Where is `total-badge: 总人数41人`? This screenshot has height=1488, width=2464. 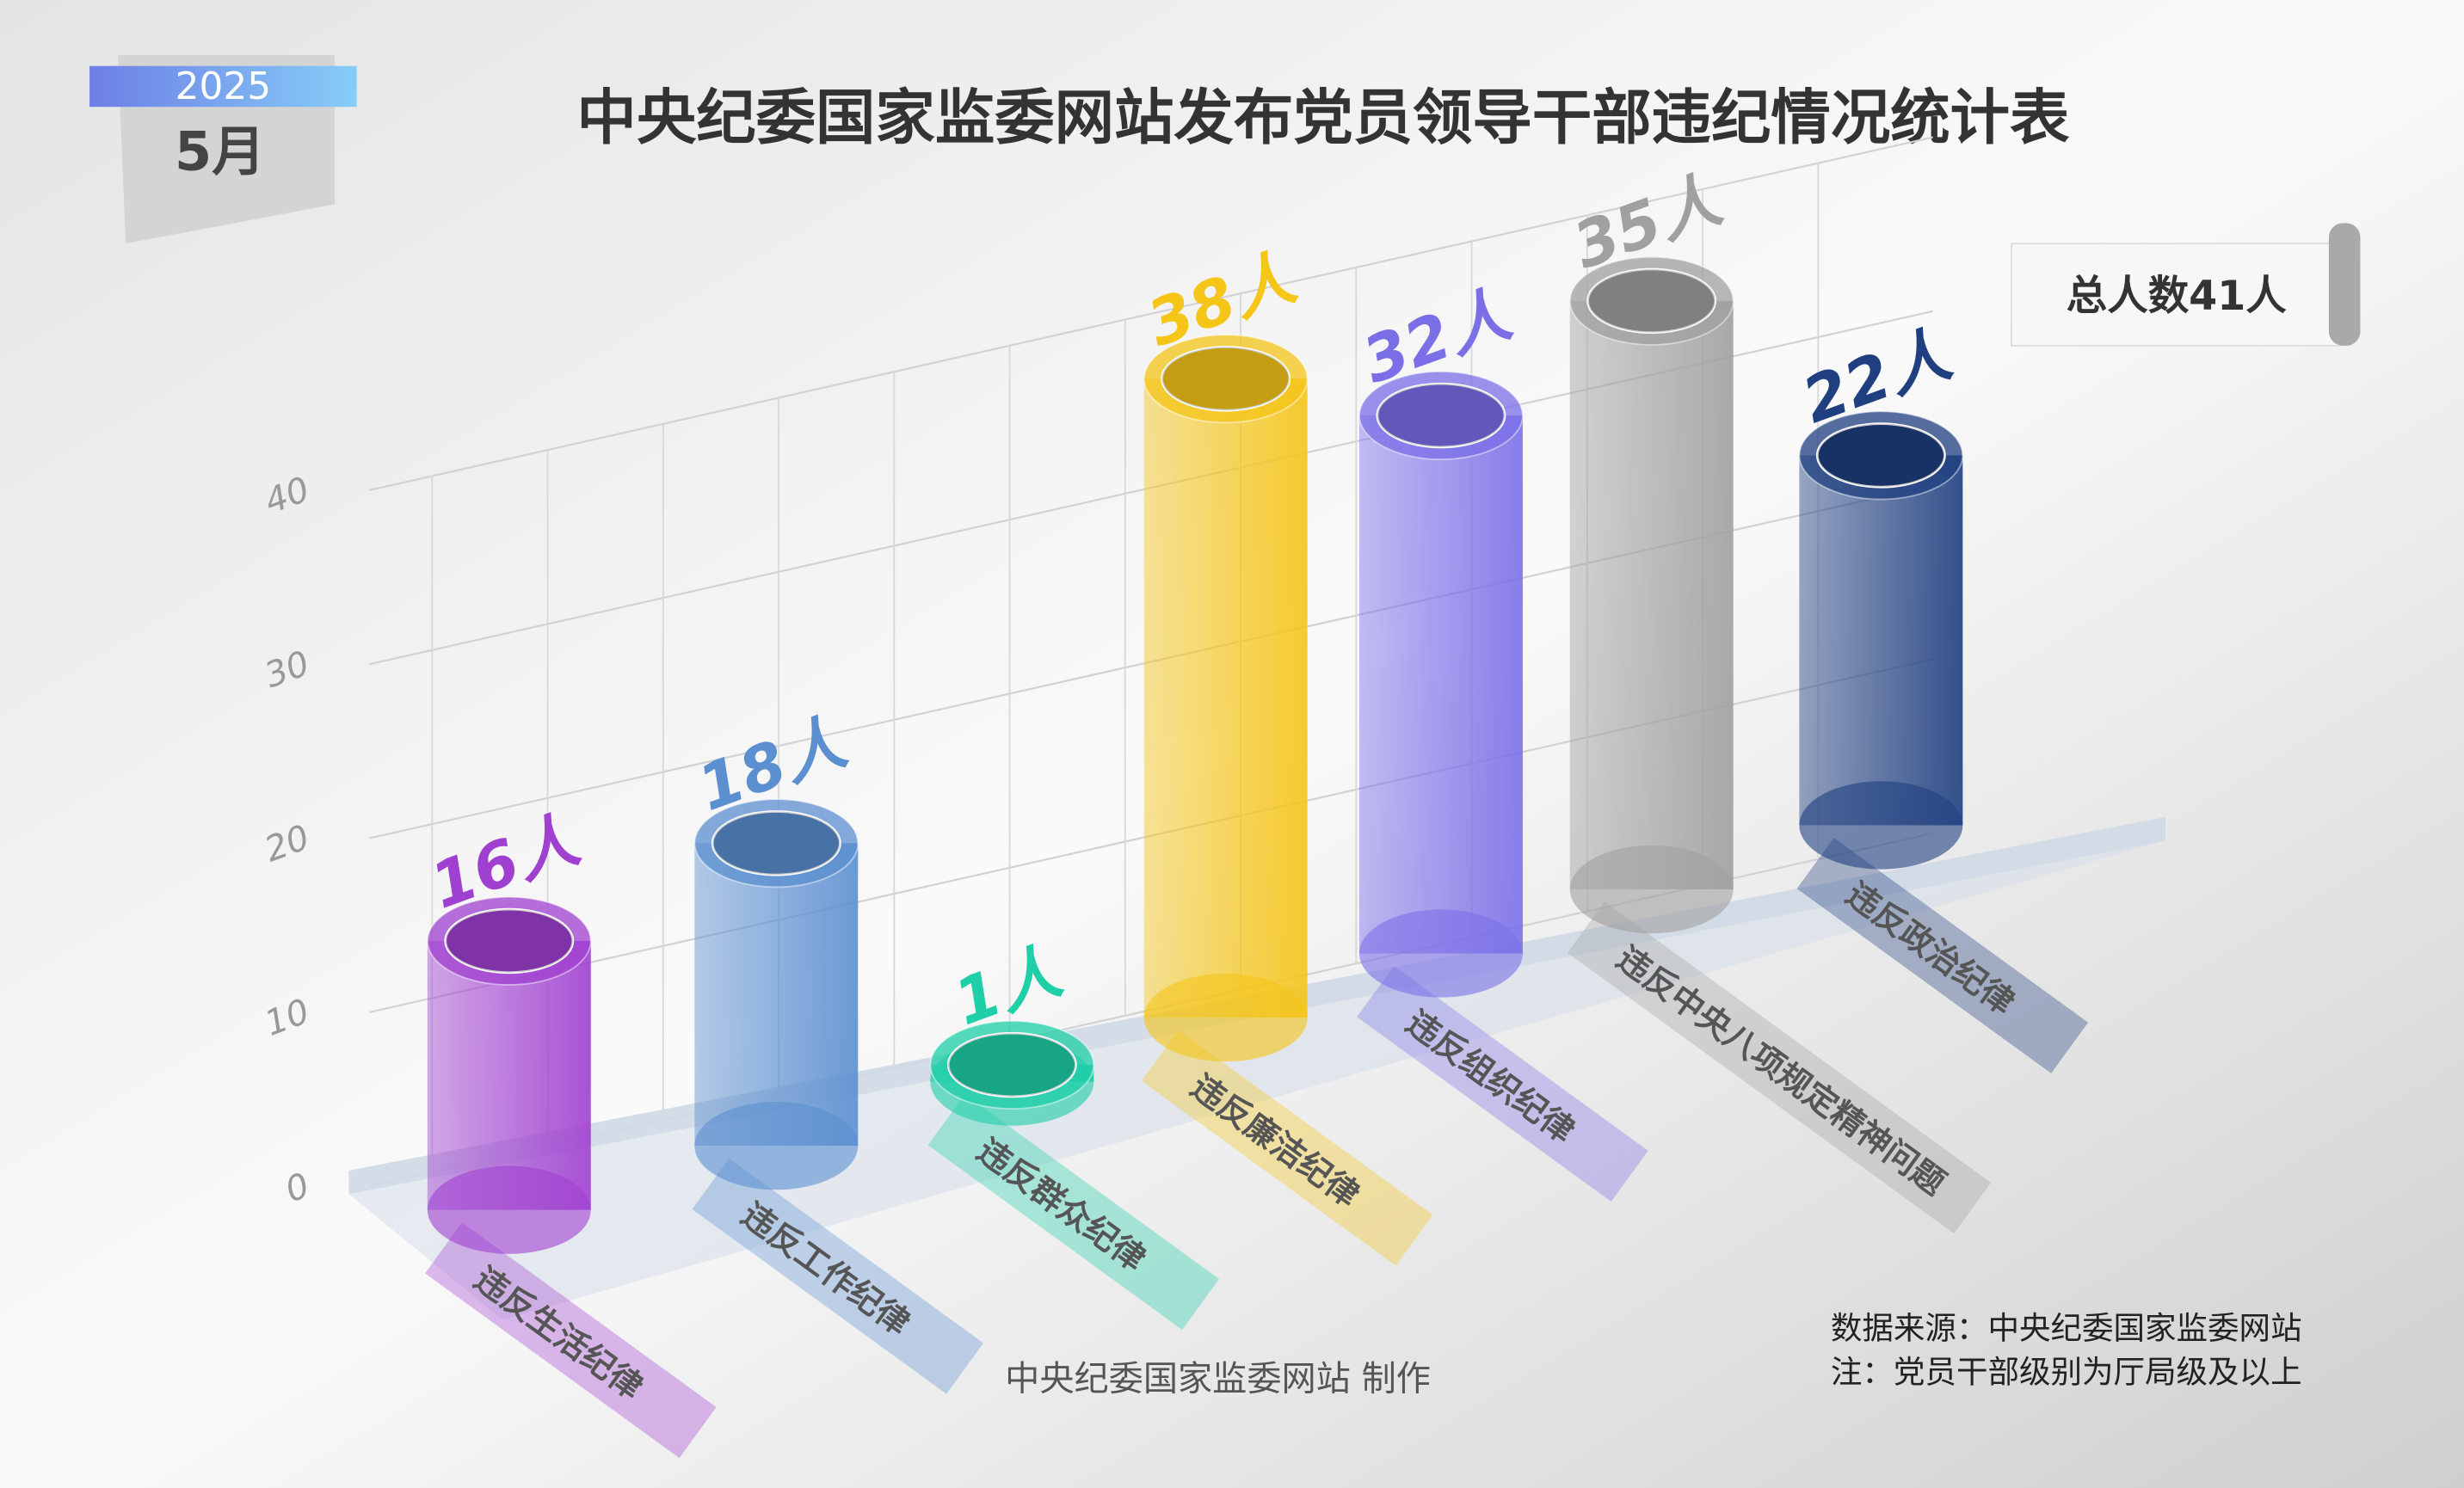
total-badge: 总人数41人 is located at coordinates (2186, 285).